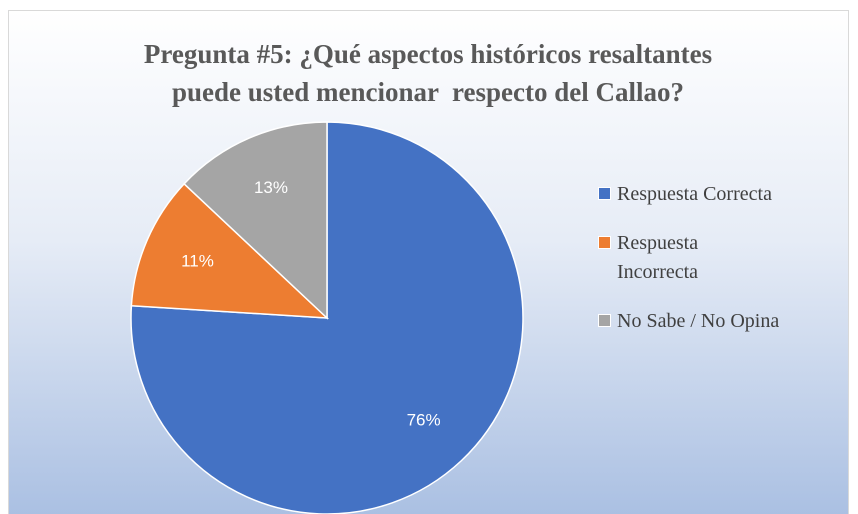 This screenshot has width=858, height=514. What do you see at coordinates (424, 419) in the screenshot?
I see `data-label: 76%` at bounding box center [424, 419].